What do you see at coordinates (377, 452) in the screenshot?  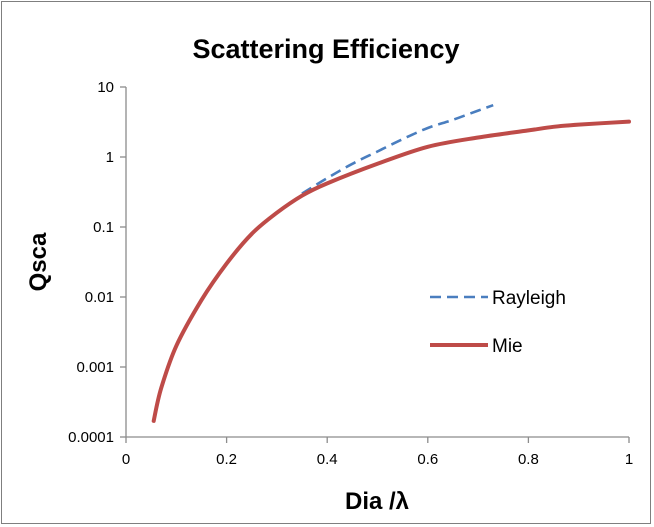 I see `x-ticks: 0 0.2 0.4 0.6 0.8 1` at bounding box center [377, 452].